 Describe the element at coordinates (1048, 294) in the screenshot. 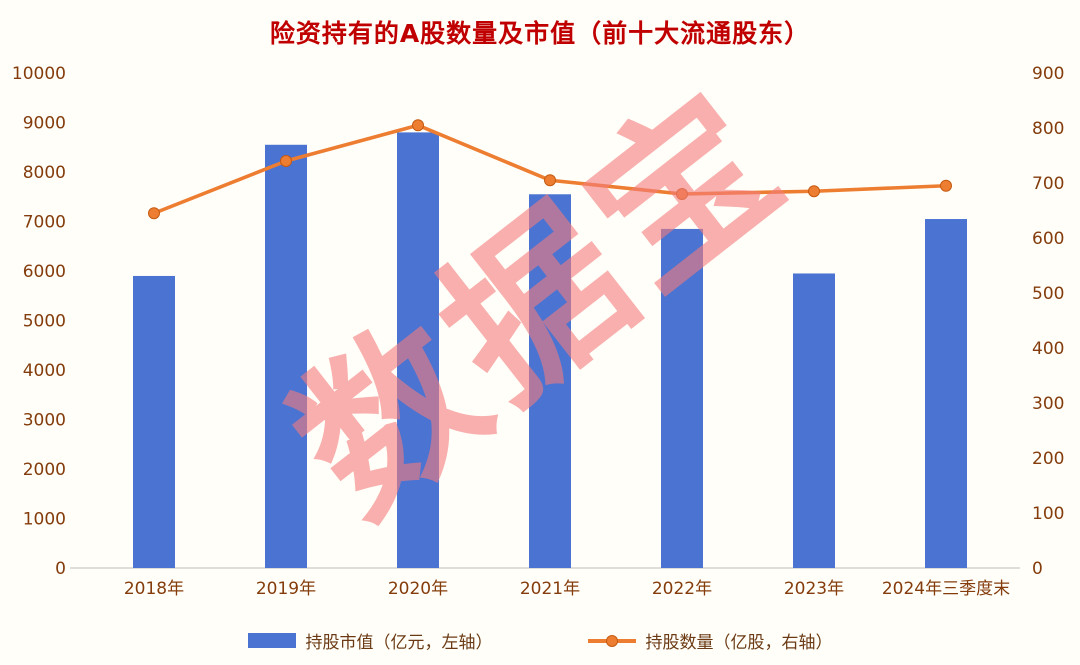

I see `right-axis-tick-label: 500` at that location.